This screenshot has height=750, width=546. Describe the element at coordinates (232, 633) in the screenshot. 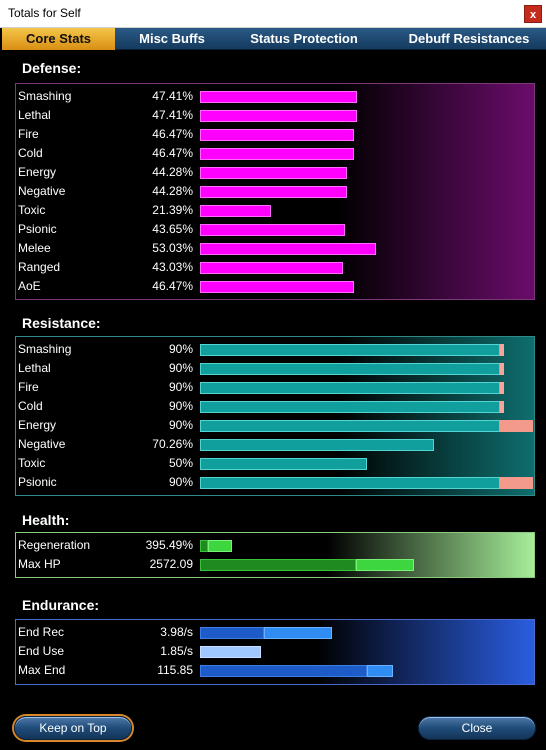

I see `endrec-base-bar` at that location.